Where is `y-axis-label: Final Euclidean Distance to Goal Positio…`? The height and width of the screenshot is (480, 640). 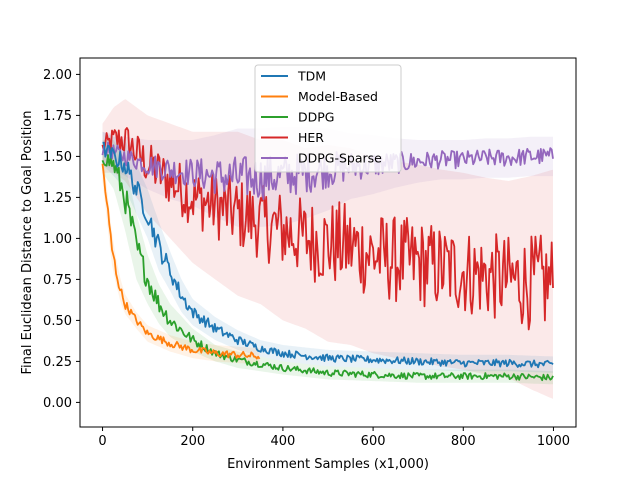
y-axis-label: Final Euclidean Distance to Goal Positio… is located at coordinates (27, 242).